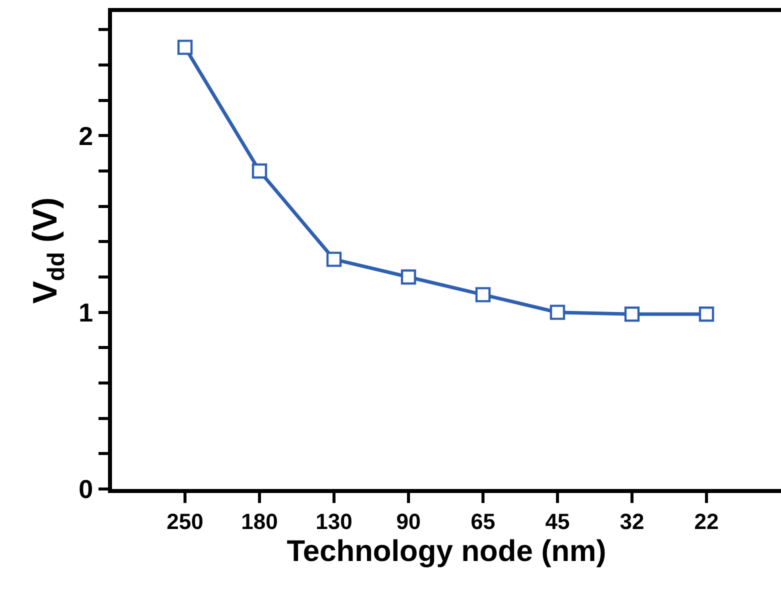 Image resolution: width=781 pixels, height=589 pixels. Describe the element at coordinates (86, 489) in the screenshot. I see `y-tick-label: 0` at that location.